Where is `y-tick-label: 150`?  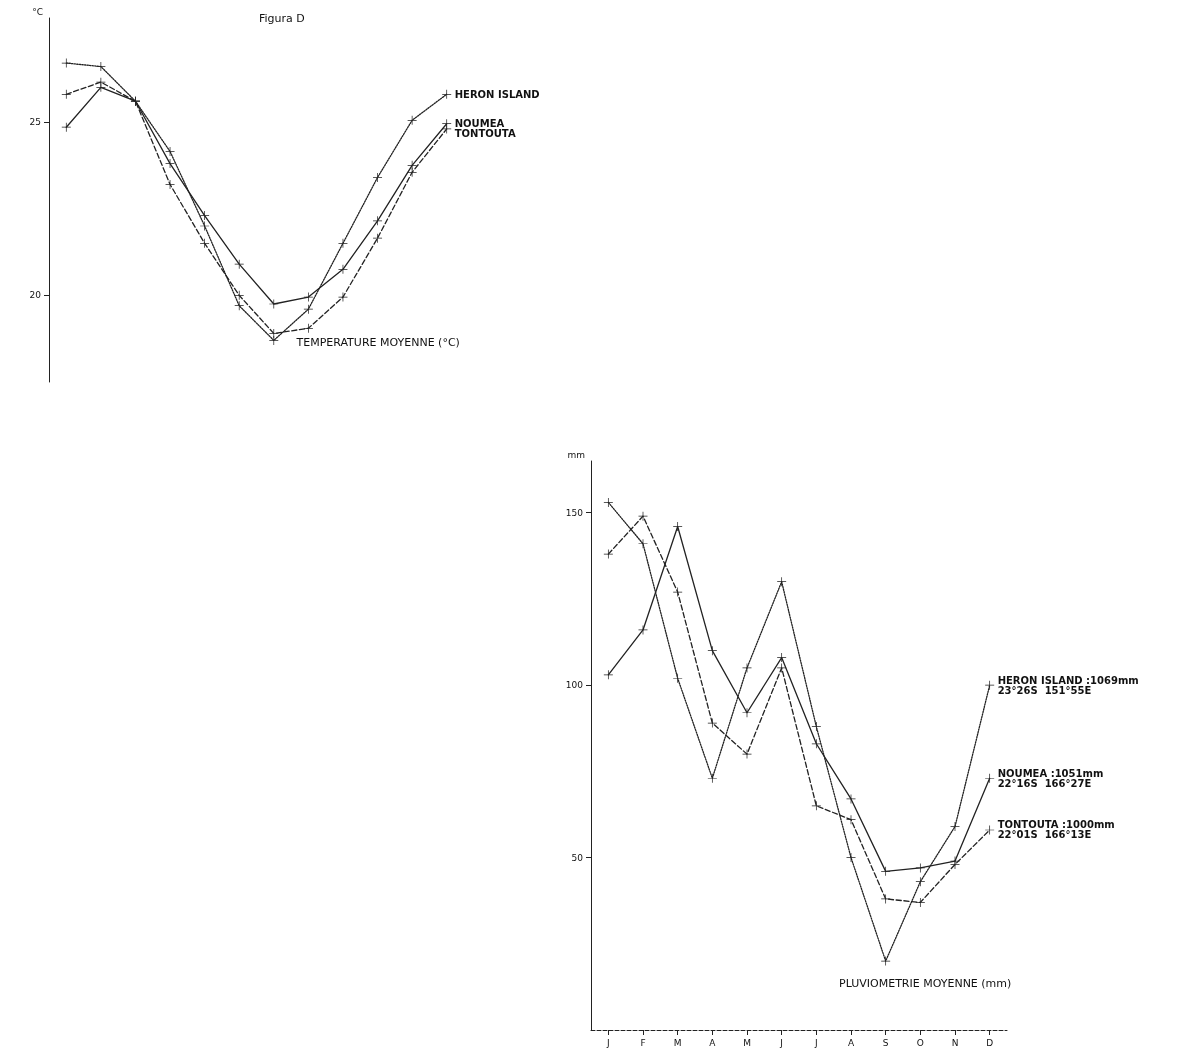 y-tick-label: 150 is located at coordinates (574, 512).